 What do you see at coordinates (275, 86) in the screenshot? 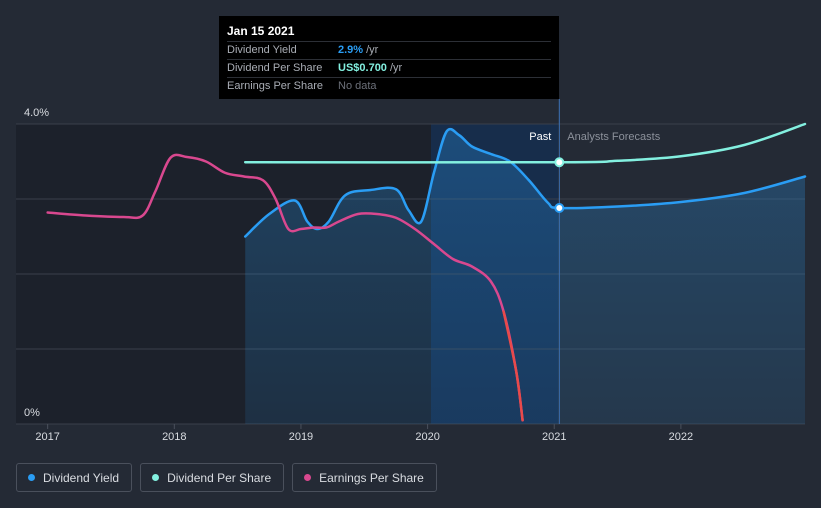
I see `tooltip-label: Earnings Per Share` at bounding box center [275, 86].